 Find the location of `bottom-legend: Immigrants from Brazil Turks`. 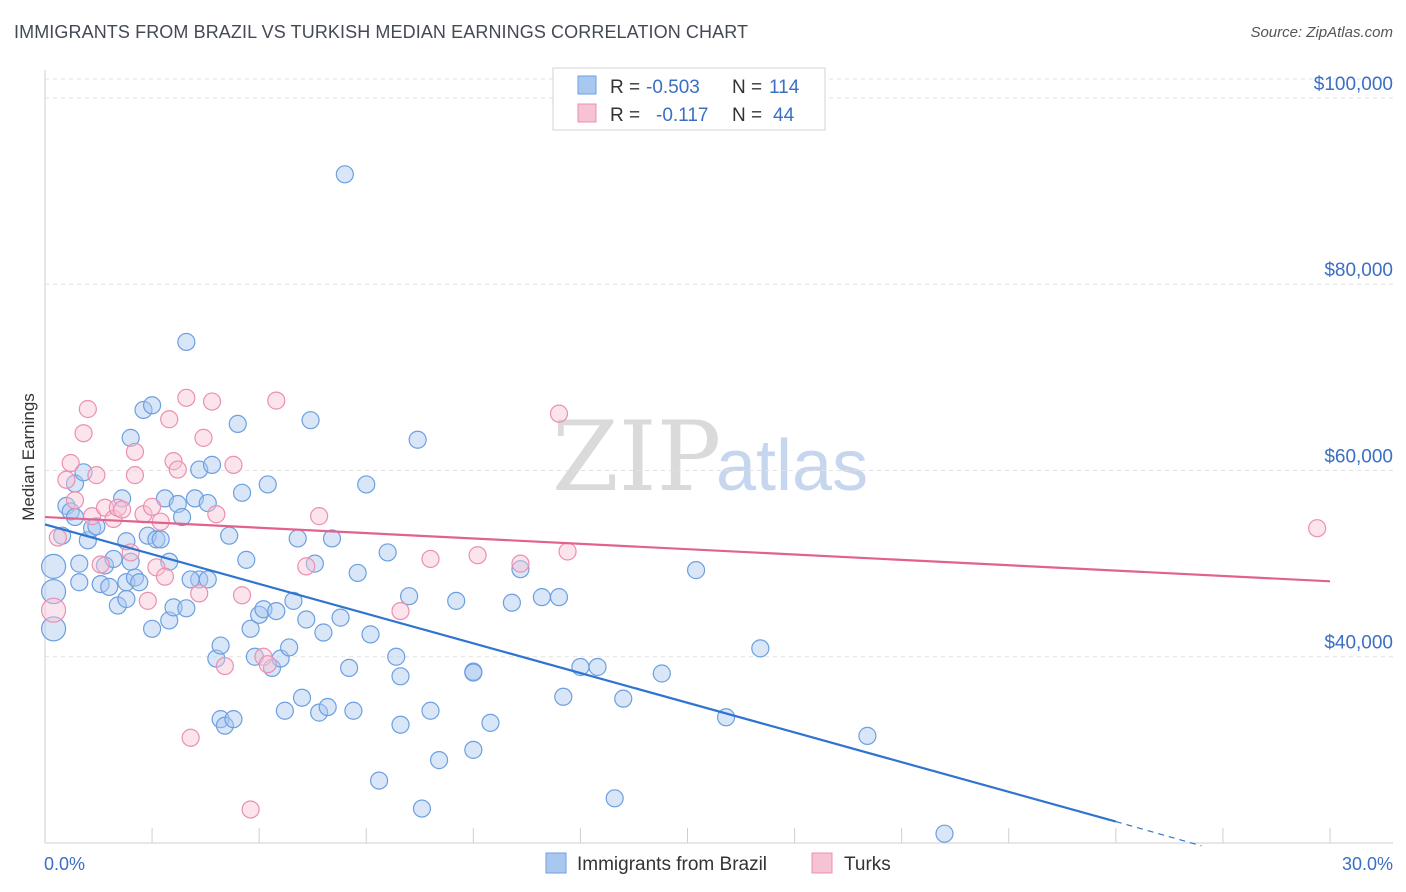

bottom-legend: Immigrants from Brazil Turks is located at coordinates (718, 863).